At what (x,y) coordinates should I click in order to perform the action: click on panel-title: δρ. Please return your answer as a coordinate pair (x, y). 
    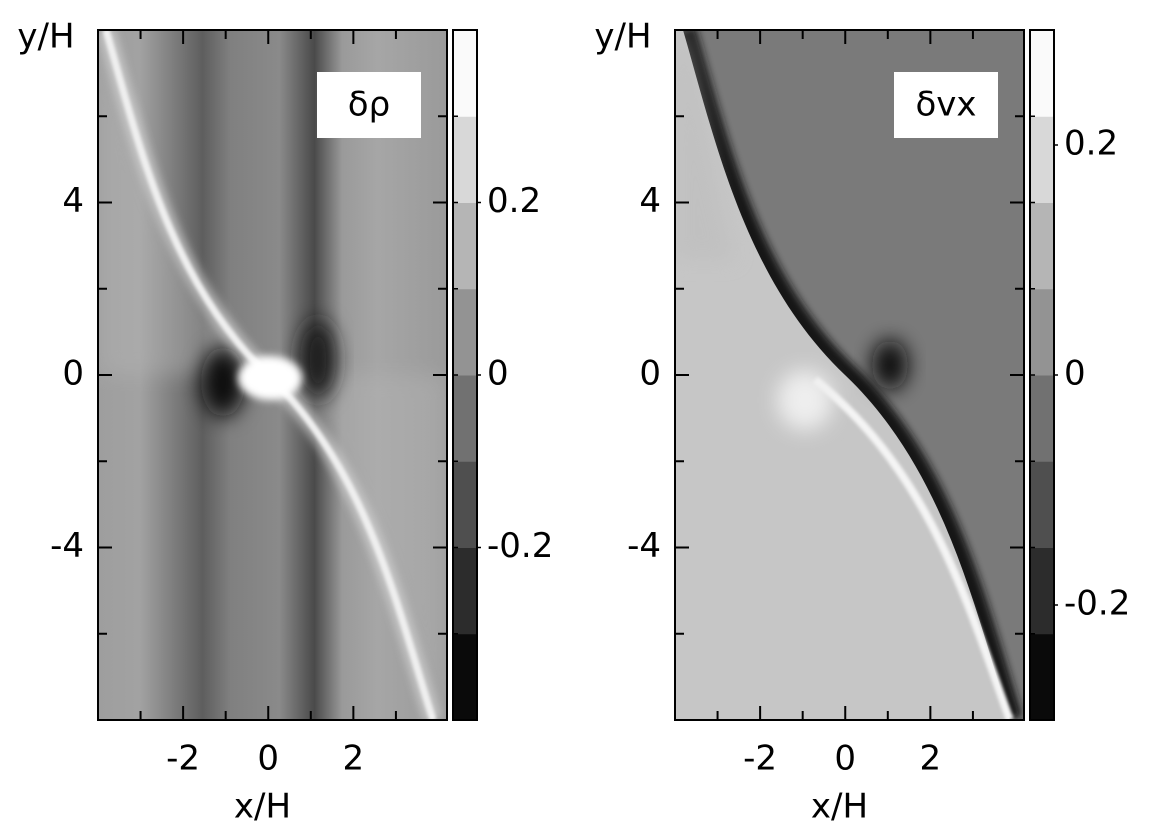
    Looking at the image, I should click on (369, 105).